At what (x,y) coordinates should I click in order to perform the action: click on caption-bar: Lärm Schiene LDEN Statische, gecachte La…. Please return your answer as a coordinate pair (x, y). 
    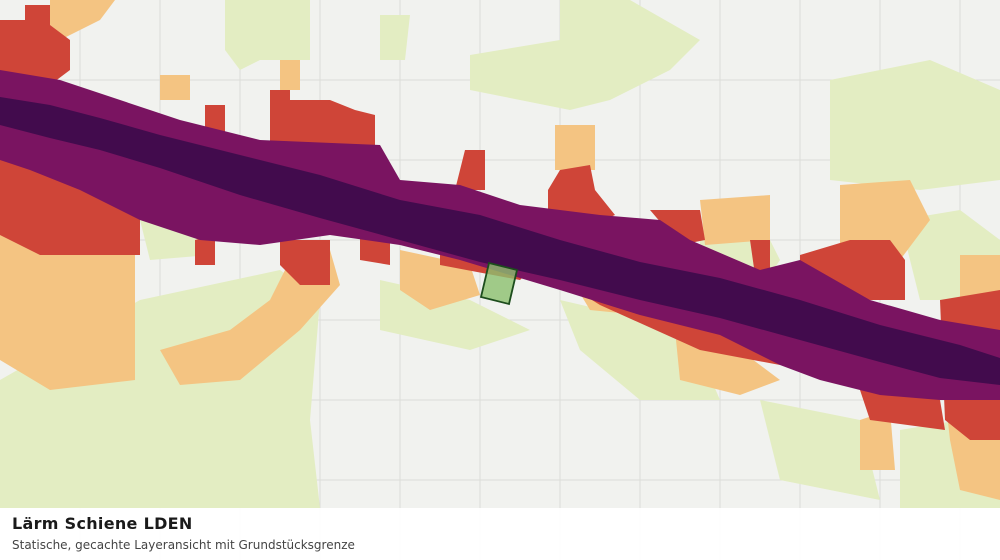
    Looking at the image, I should click on (500, 534).